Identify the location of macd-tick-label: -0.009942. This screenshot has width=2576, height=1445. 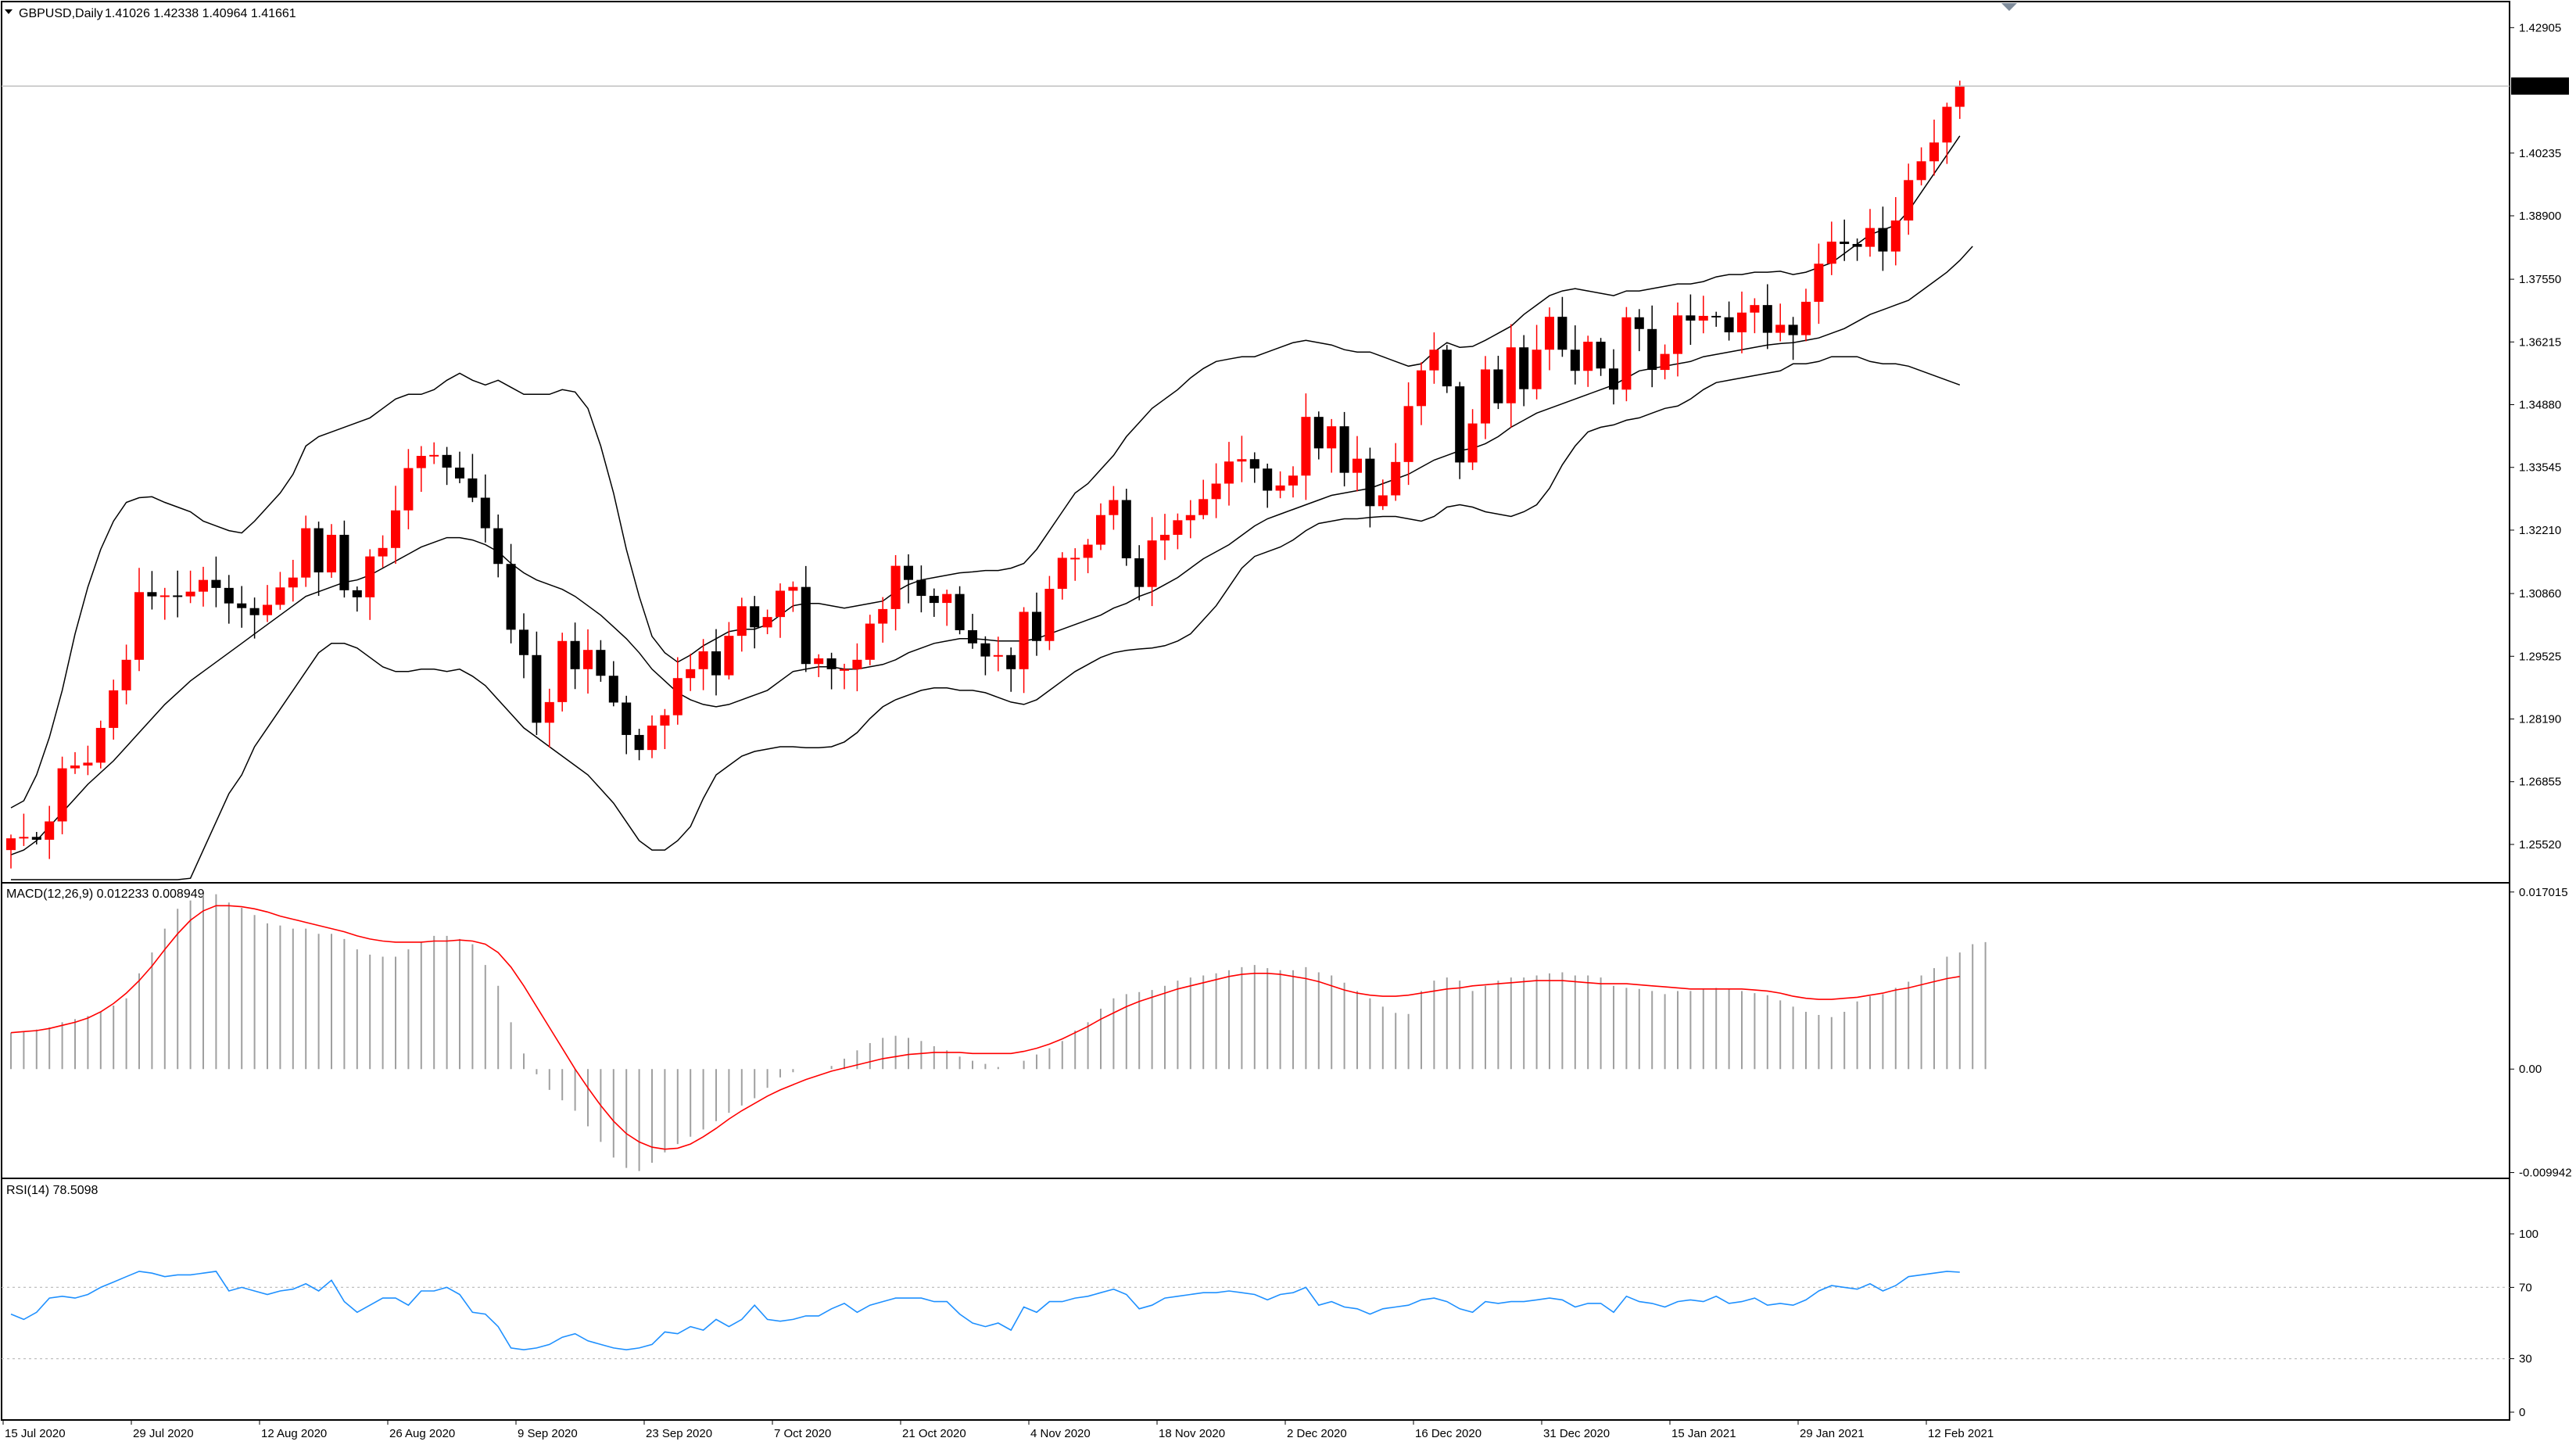
(2545, 1173).